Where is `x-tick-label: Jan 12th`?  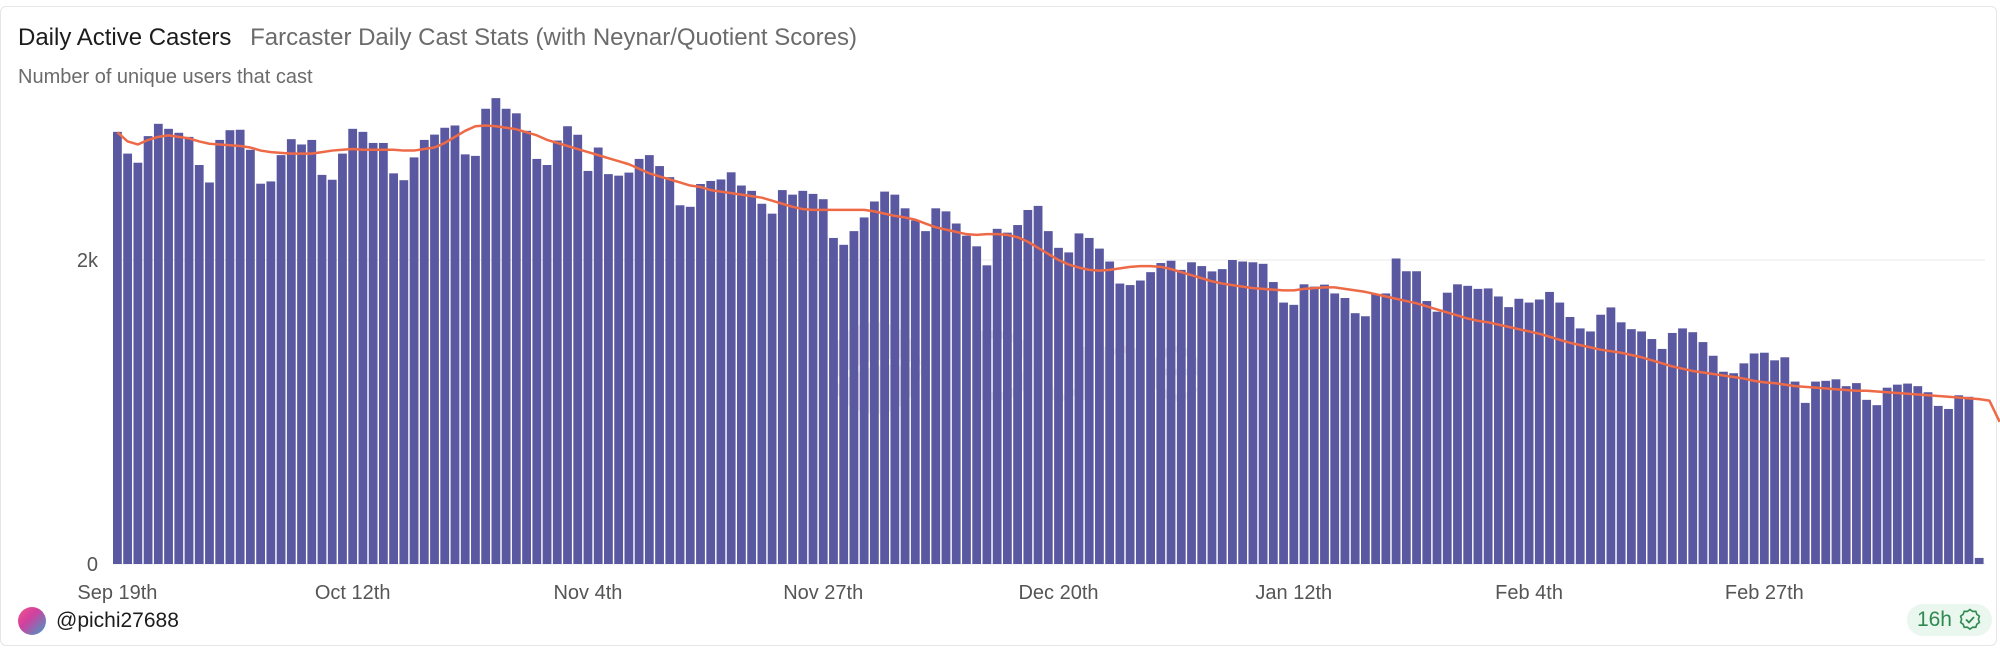 x-tick-label: Jan 12th is located at coordinates (1293, 593).